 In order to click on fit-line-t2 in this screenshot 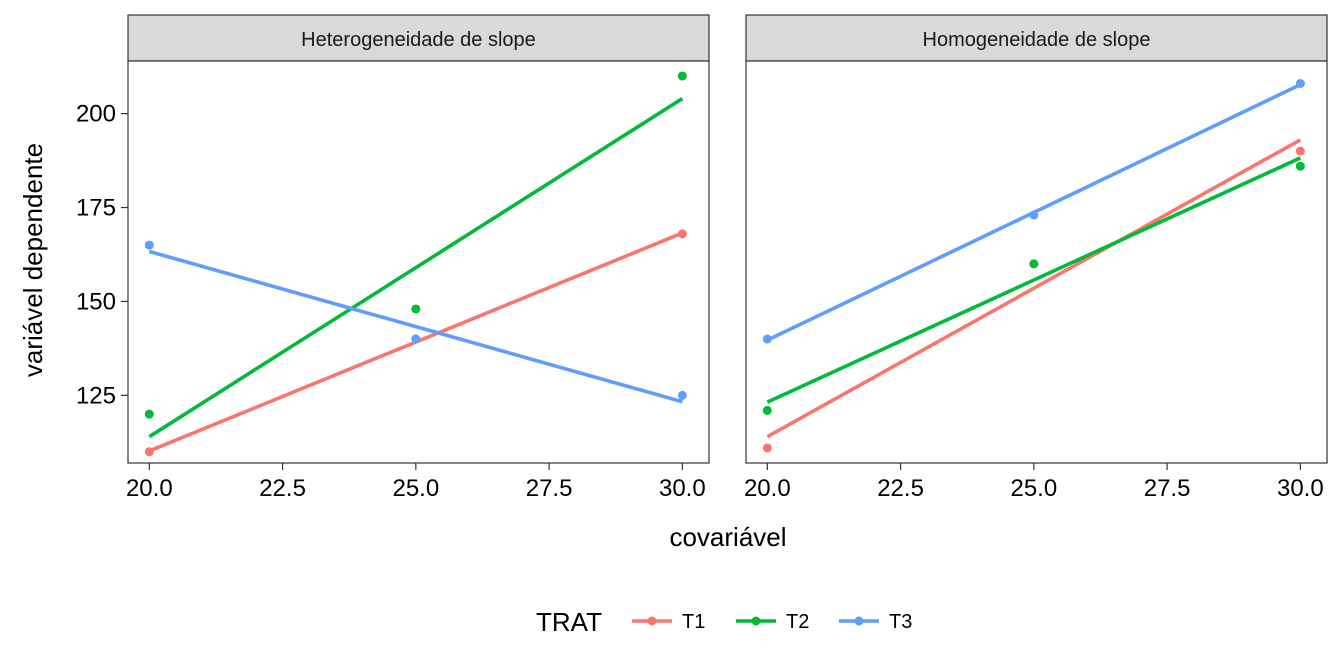, I will do `click(1034, 280)`.